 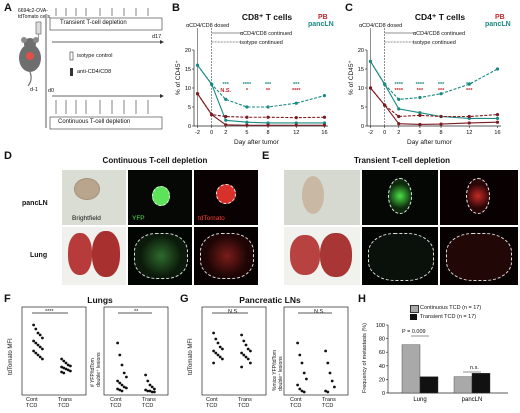 What do you see at coordinates (362, 108) in the screenshot?
I see `cd4-ytick-label: 5` at bounding box center [362, 108].